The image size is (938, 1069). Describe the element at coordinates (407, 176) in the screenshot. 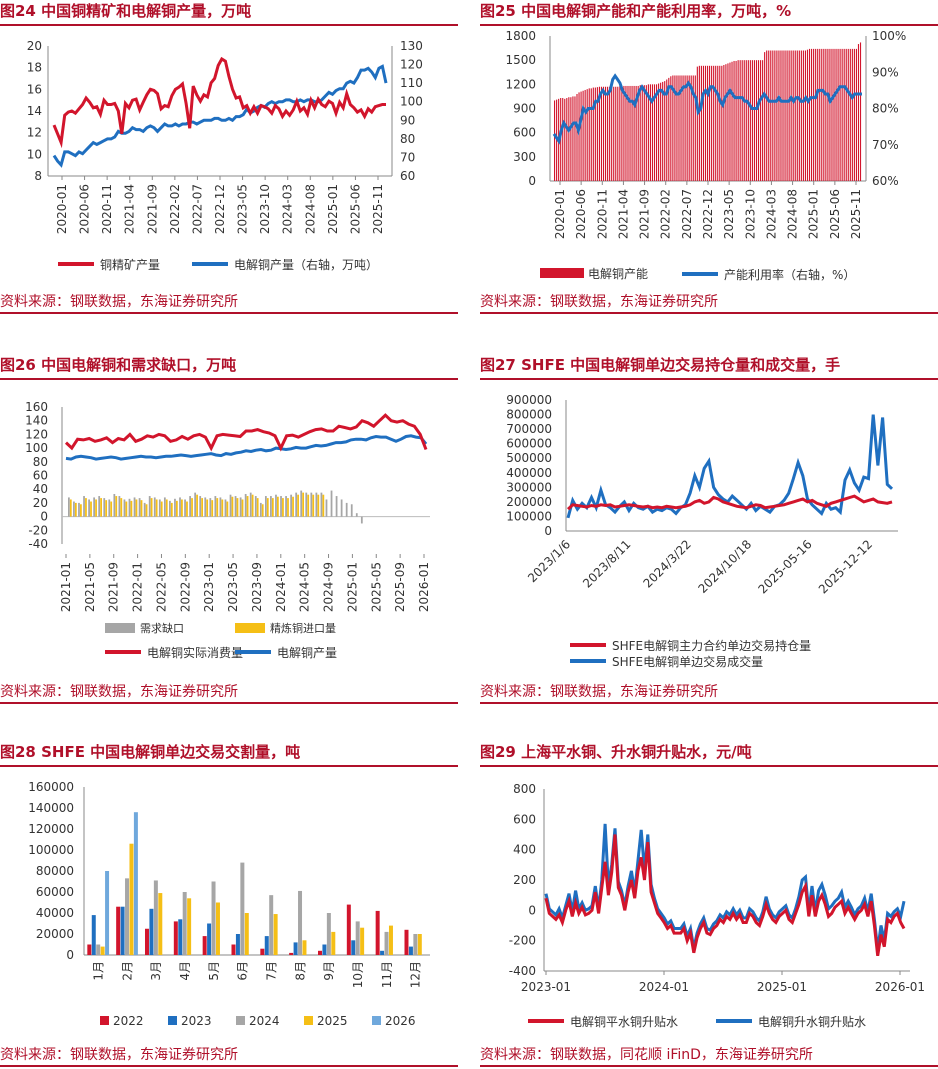

I see `y-tick-label: 60` at that location.